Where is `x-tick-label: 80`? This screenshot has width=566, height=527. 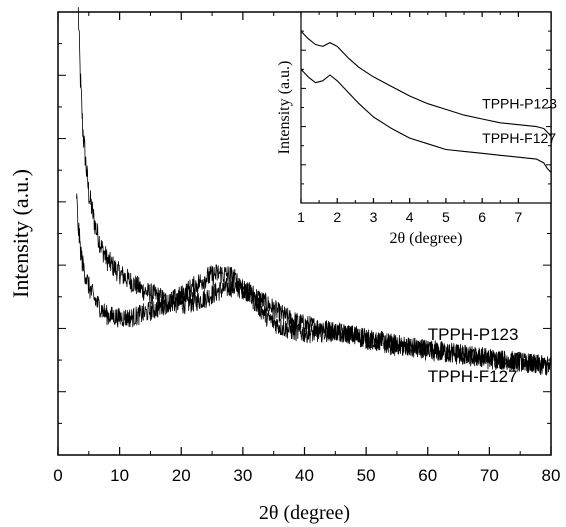
x-tick-label: 80 is located at coordinates (551, 475).